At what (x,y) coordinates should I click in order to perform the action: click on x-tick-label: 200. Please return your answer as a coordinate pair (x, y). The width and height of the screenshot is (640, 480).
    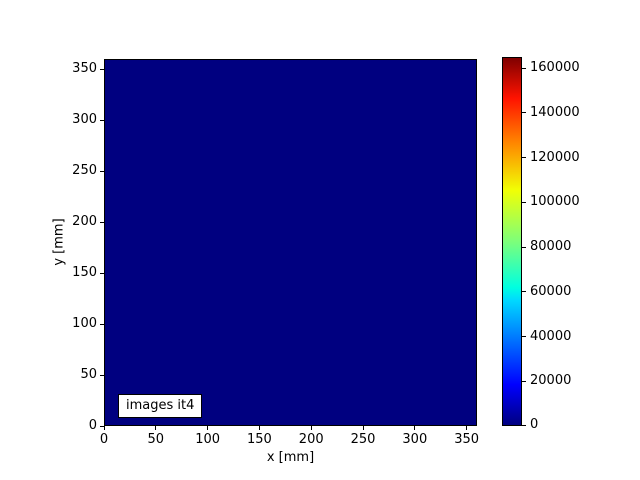
    Looking at the image, I should click on (311, 439).